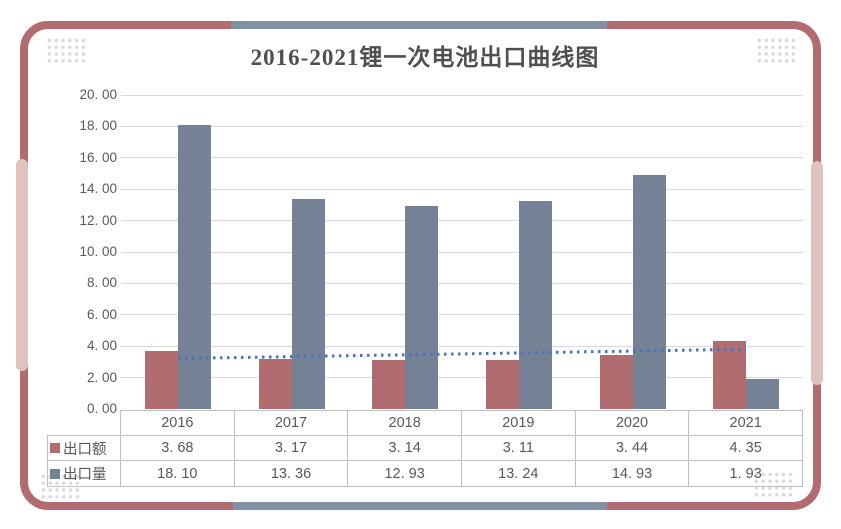 The width and height of the screenshot is (841, 529). What do you see at coordinates (98, 94) in the screenshot?
I see `y-axis-tick-label: 20. 00` at bounding box center [98, 94].